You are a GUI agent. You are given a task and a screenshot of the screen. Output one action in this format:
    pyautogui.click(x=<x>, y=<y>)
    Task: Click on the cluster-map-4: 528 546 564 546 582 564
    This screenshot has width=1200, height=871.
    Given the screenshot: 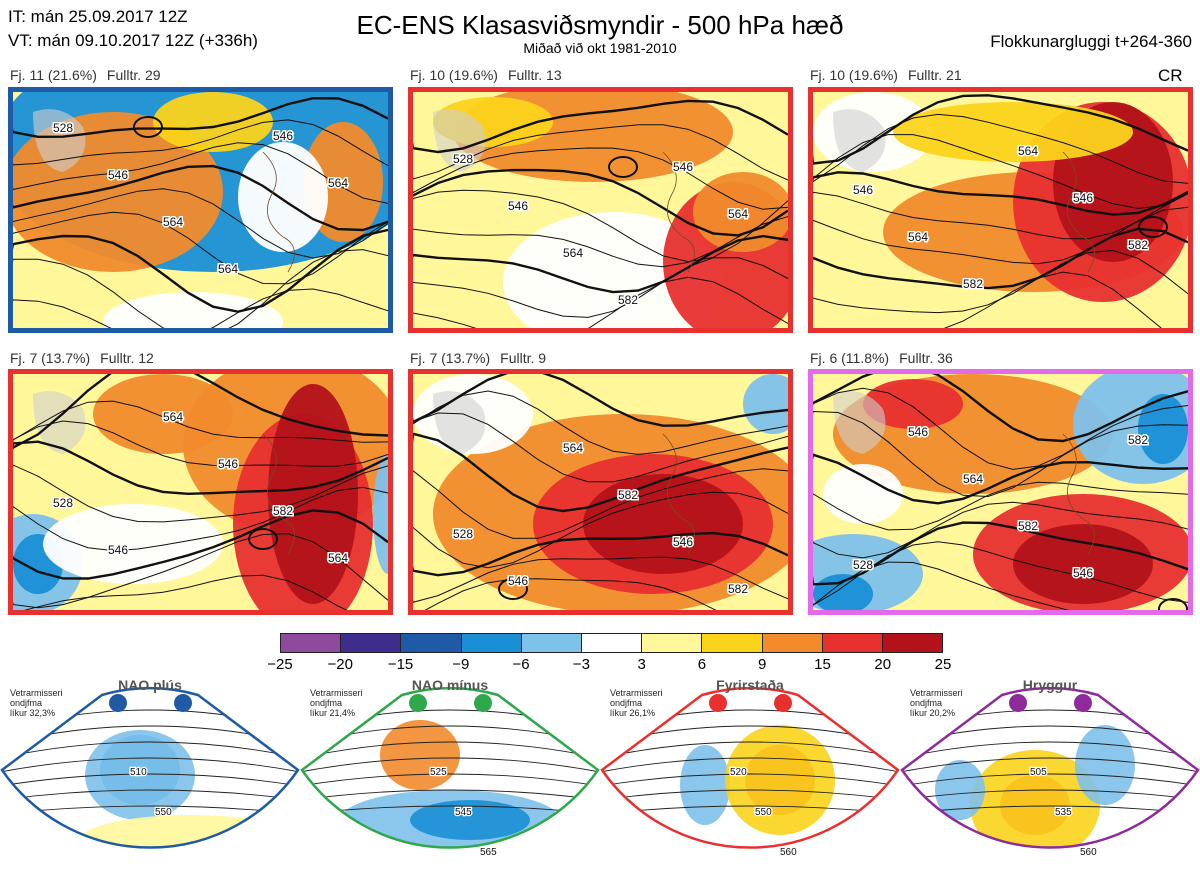 What is the action you would take?
    pyautogui.click(x=200, y=492)
    